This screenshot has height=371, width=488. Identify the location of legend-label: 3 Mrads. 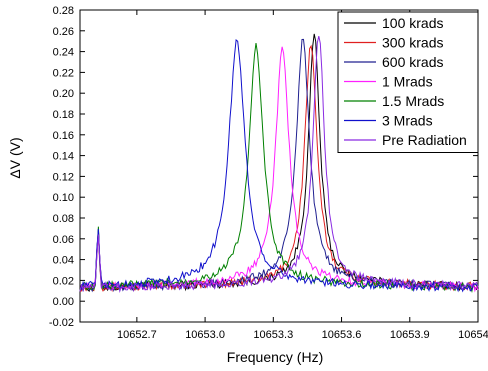
(407, 121).